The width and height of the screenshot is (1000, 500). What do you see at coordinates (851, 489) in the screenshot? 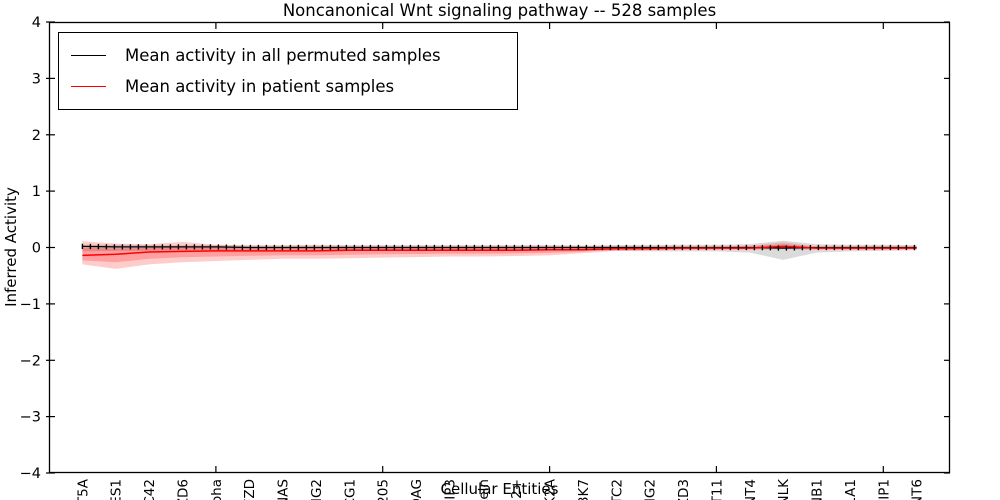
I see `x-category-label: CSNK1A1` at bounding box center [851, 489].